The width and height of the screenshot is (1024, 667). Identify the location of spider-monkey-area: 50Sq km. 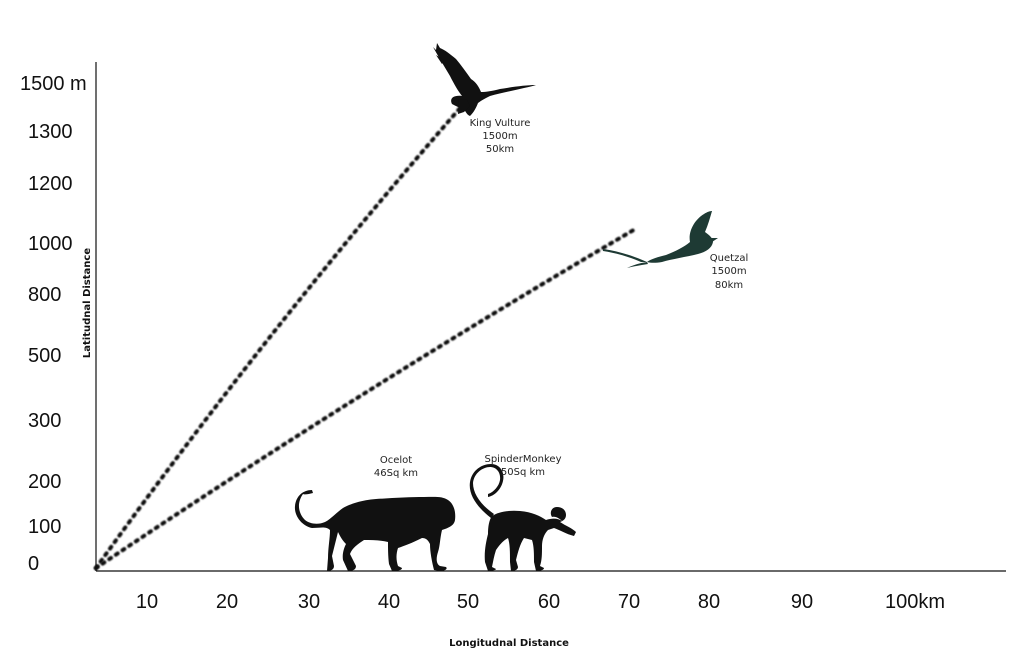
(523, 472).